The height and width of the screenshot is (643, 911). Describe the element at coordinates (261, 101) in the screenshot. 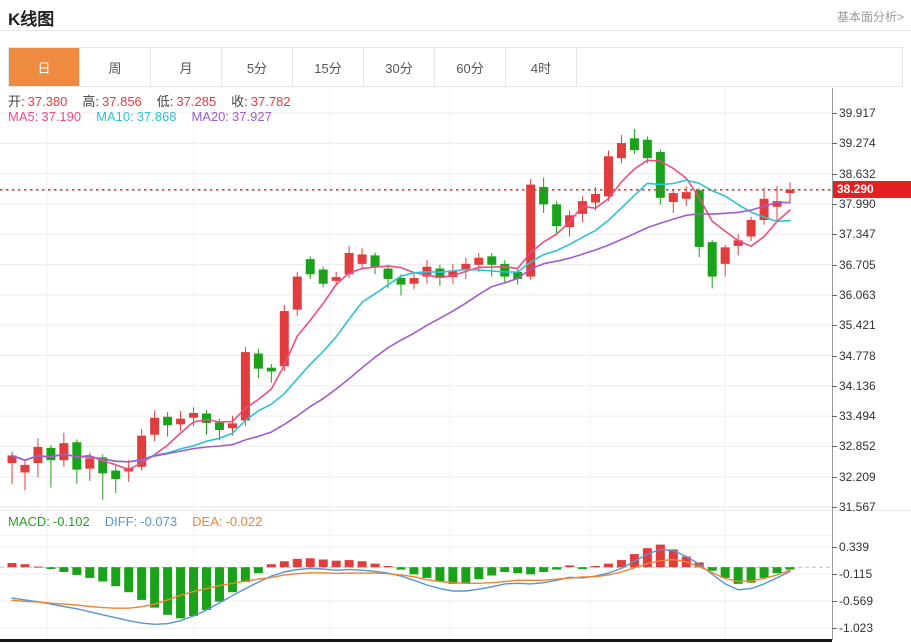

I see `readout-item: 收: 37.782` at that location.